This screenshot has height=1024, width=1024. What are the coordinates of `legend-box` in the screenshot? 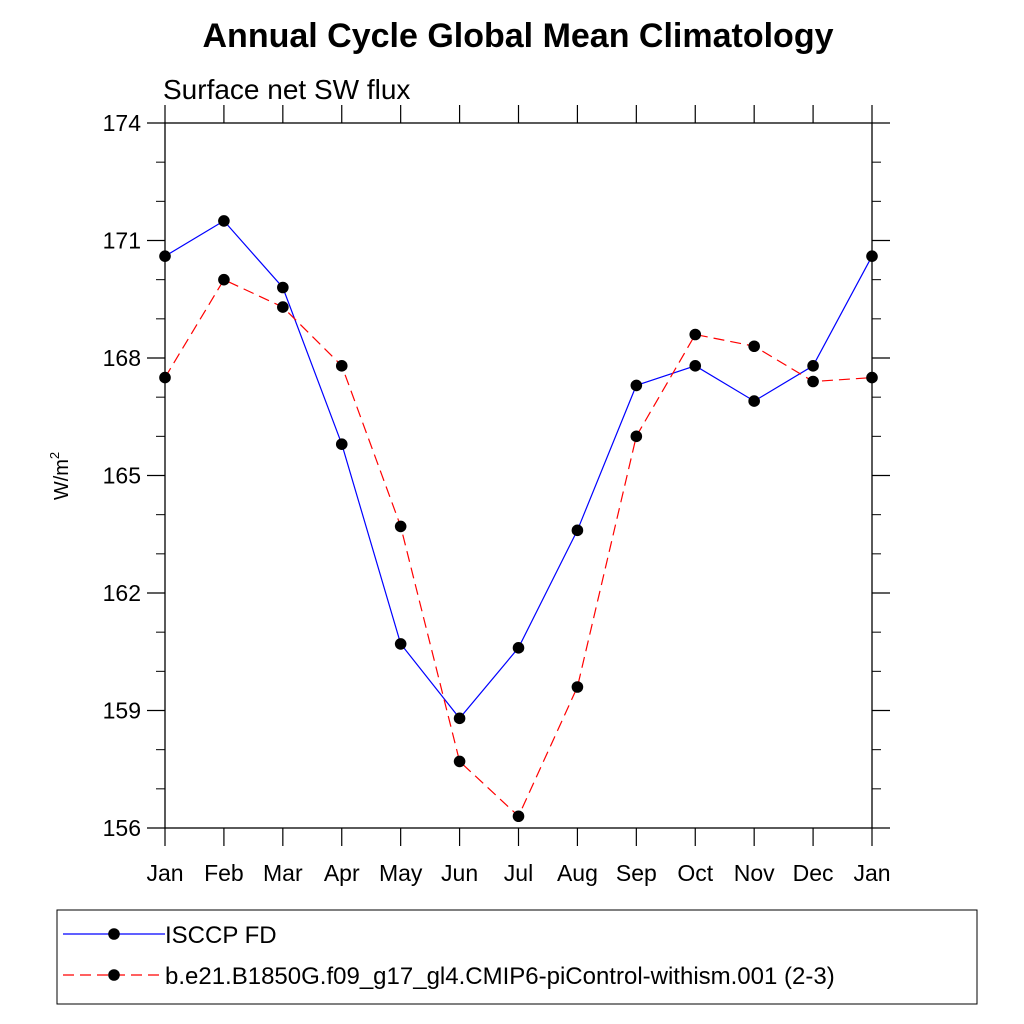 It's located at (517, 957).